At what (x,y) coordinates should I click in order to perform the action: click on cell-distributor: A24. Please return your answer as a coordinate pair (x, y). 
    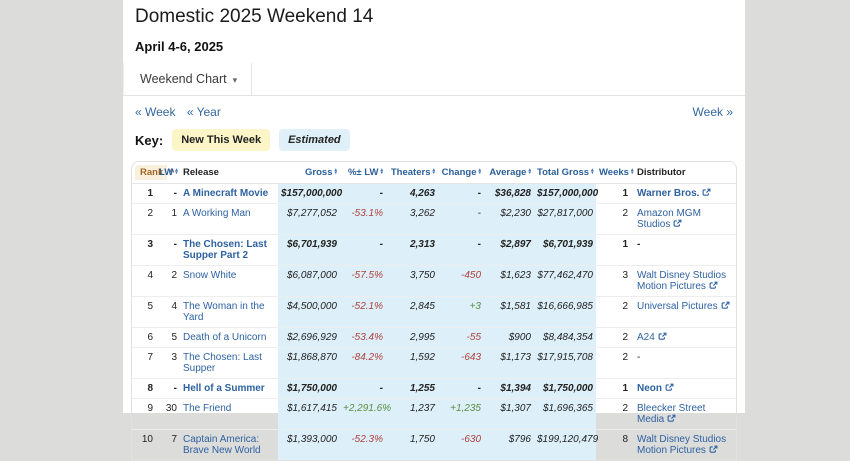
    Looking at the image, I should click on (685, 338).